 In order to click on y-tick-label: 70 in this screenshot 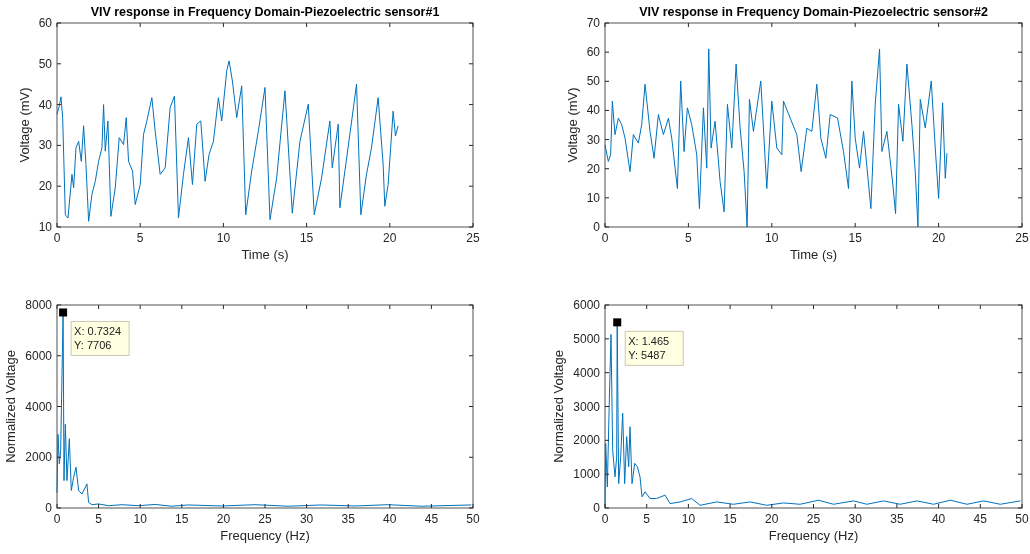, I will do `click(593, 23)`.